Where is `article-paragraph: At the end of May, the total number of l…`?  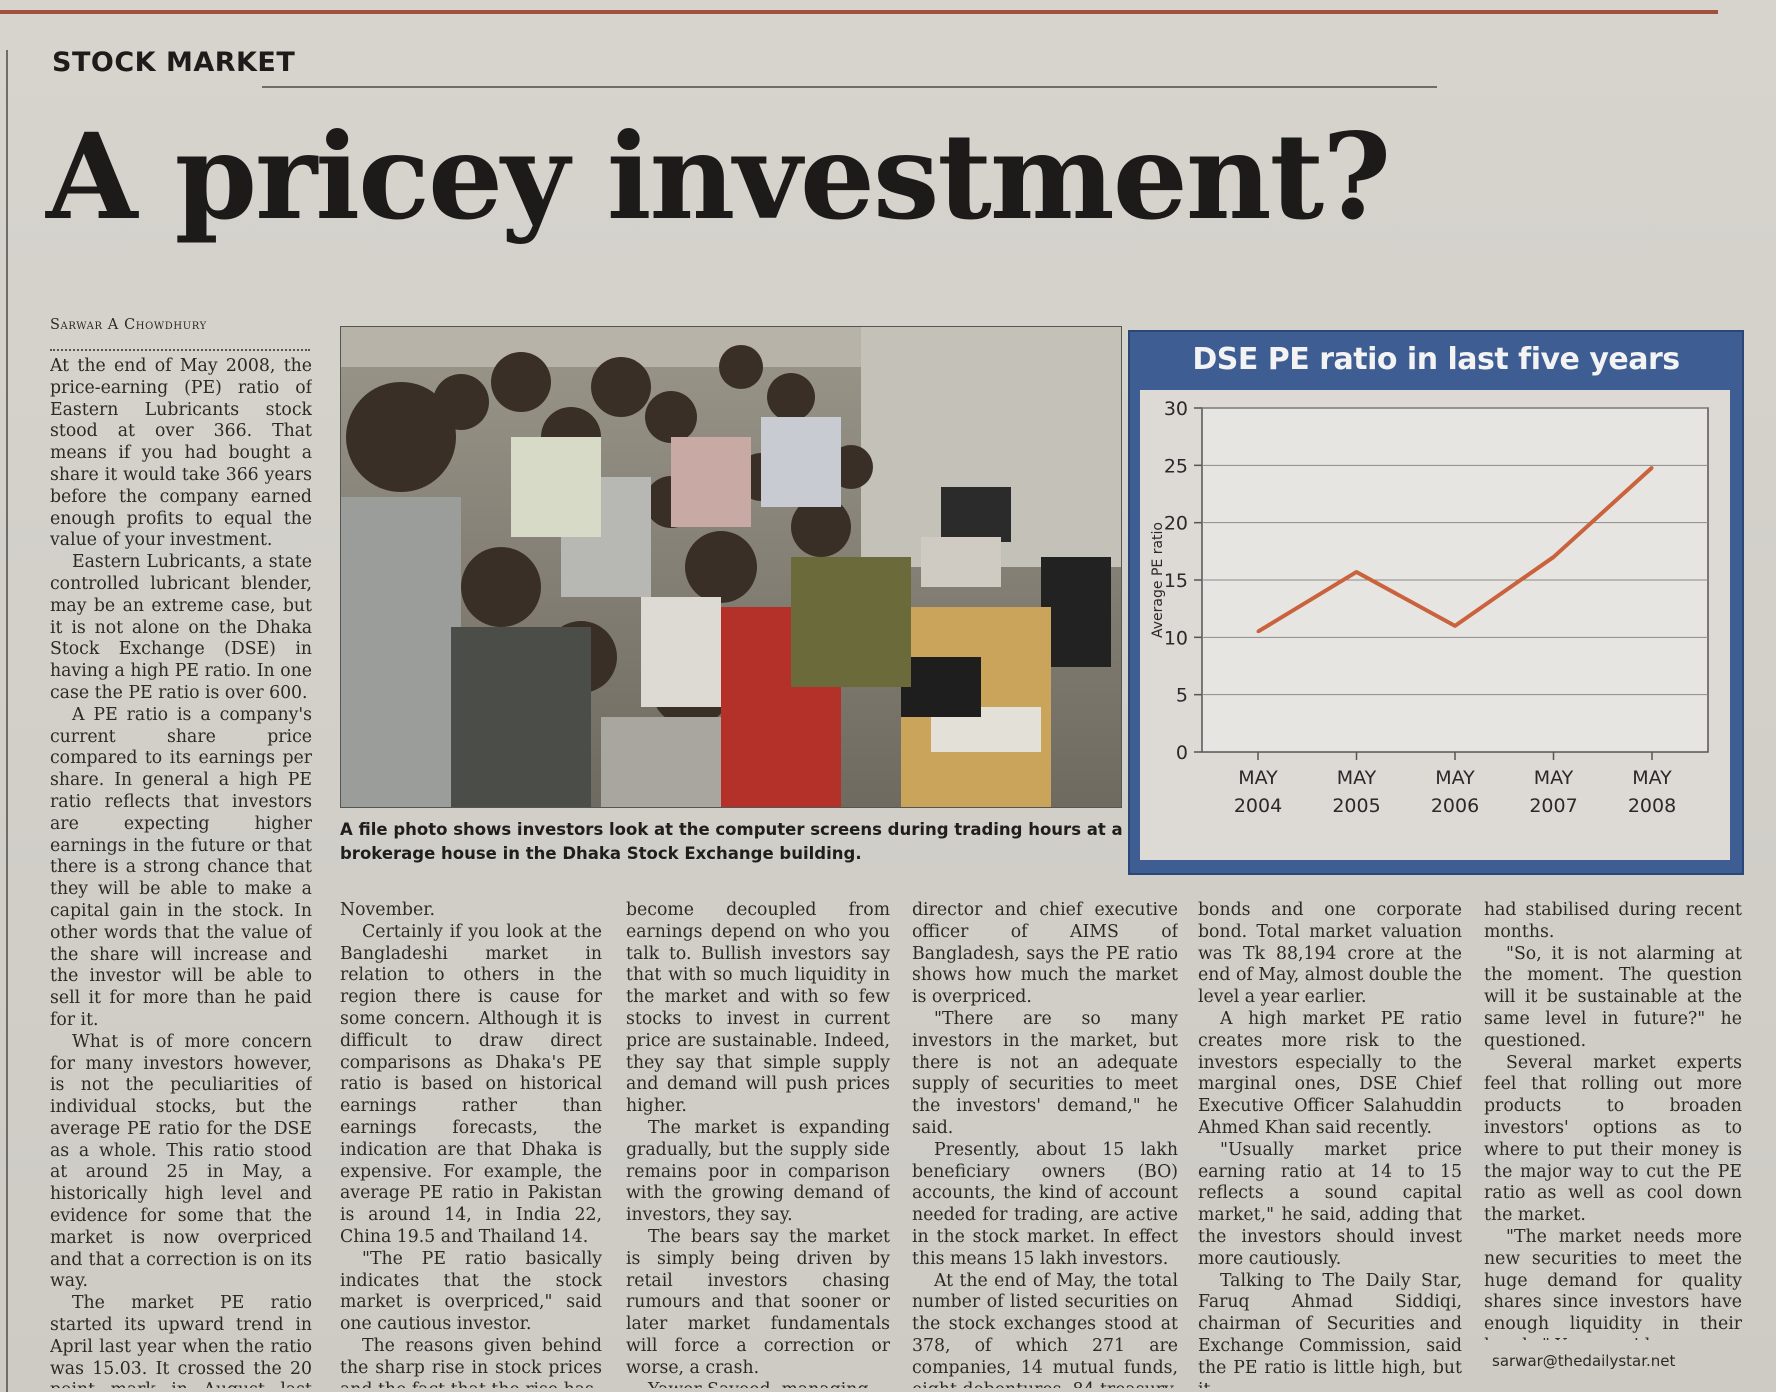 article-paragraph: At the end of May, the total number of l… is located at coordinates (1045, 1329).